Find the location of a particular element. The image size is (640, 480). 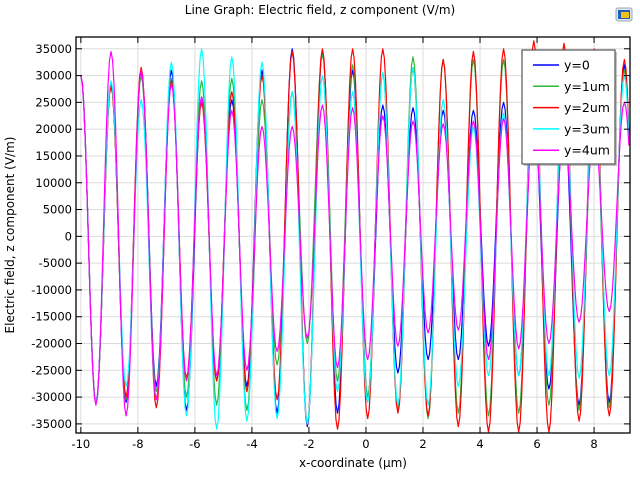

y-tick-label: 30000 is located at coordinates (53, 76).